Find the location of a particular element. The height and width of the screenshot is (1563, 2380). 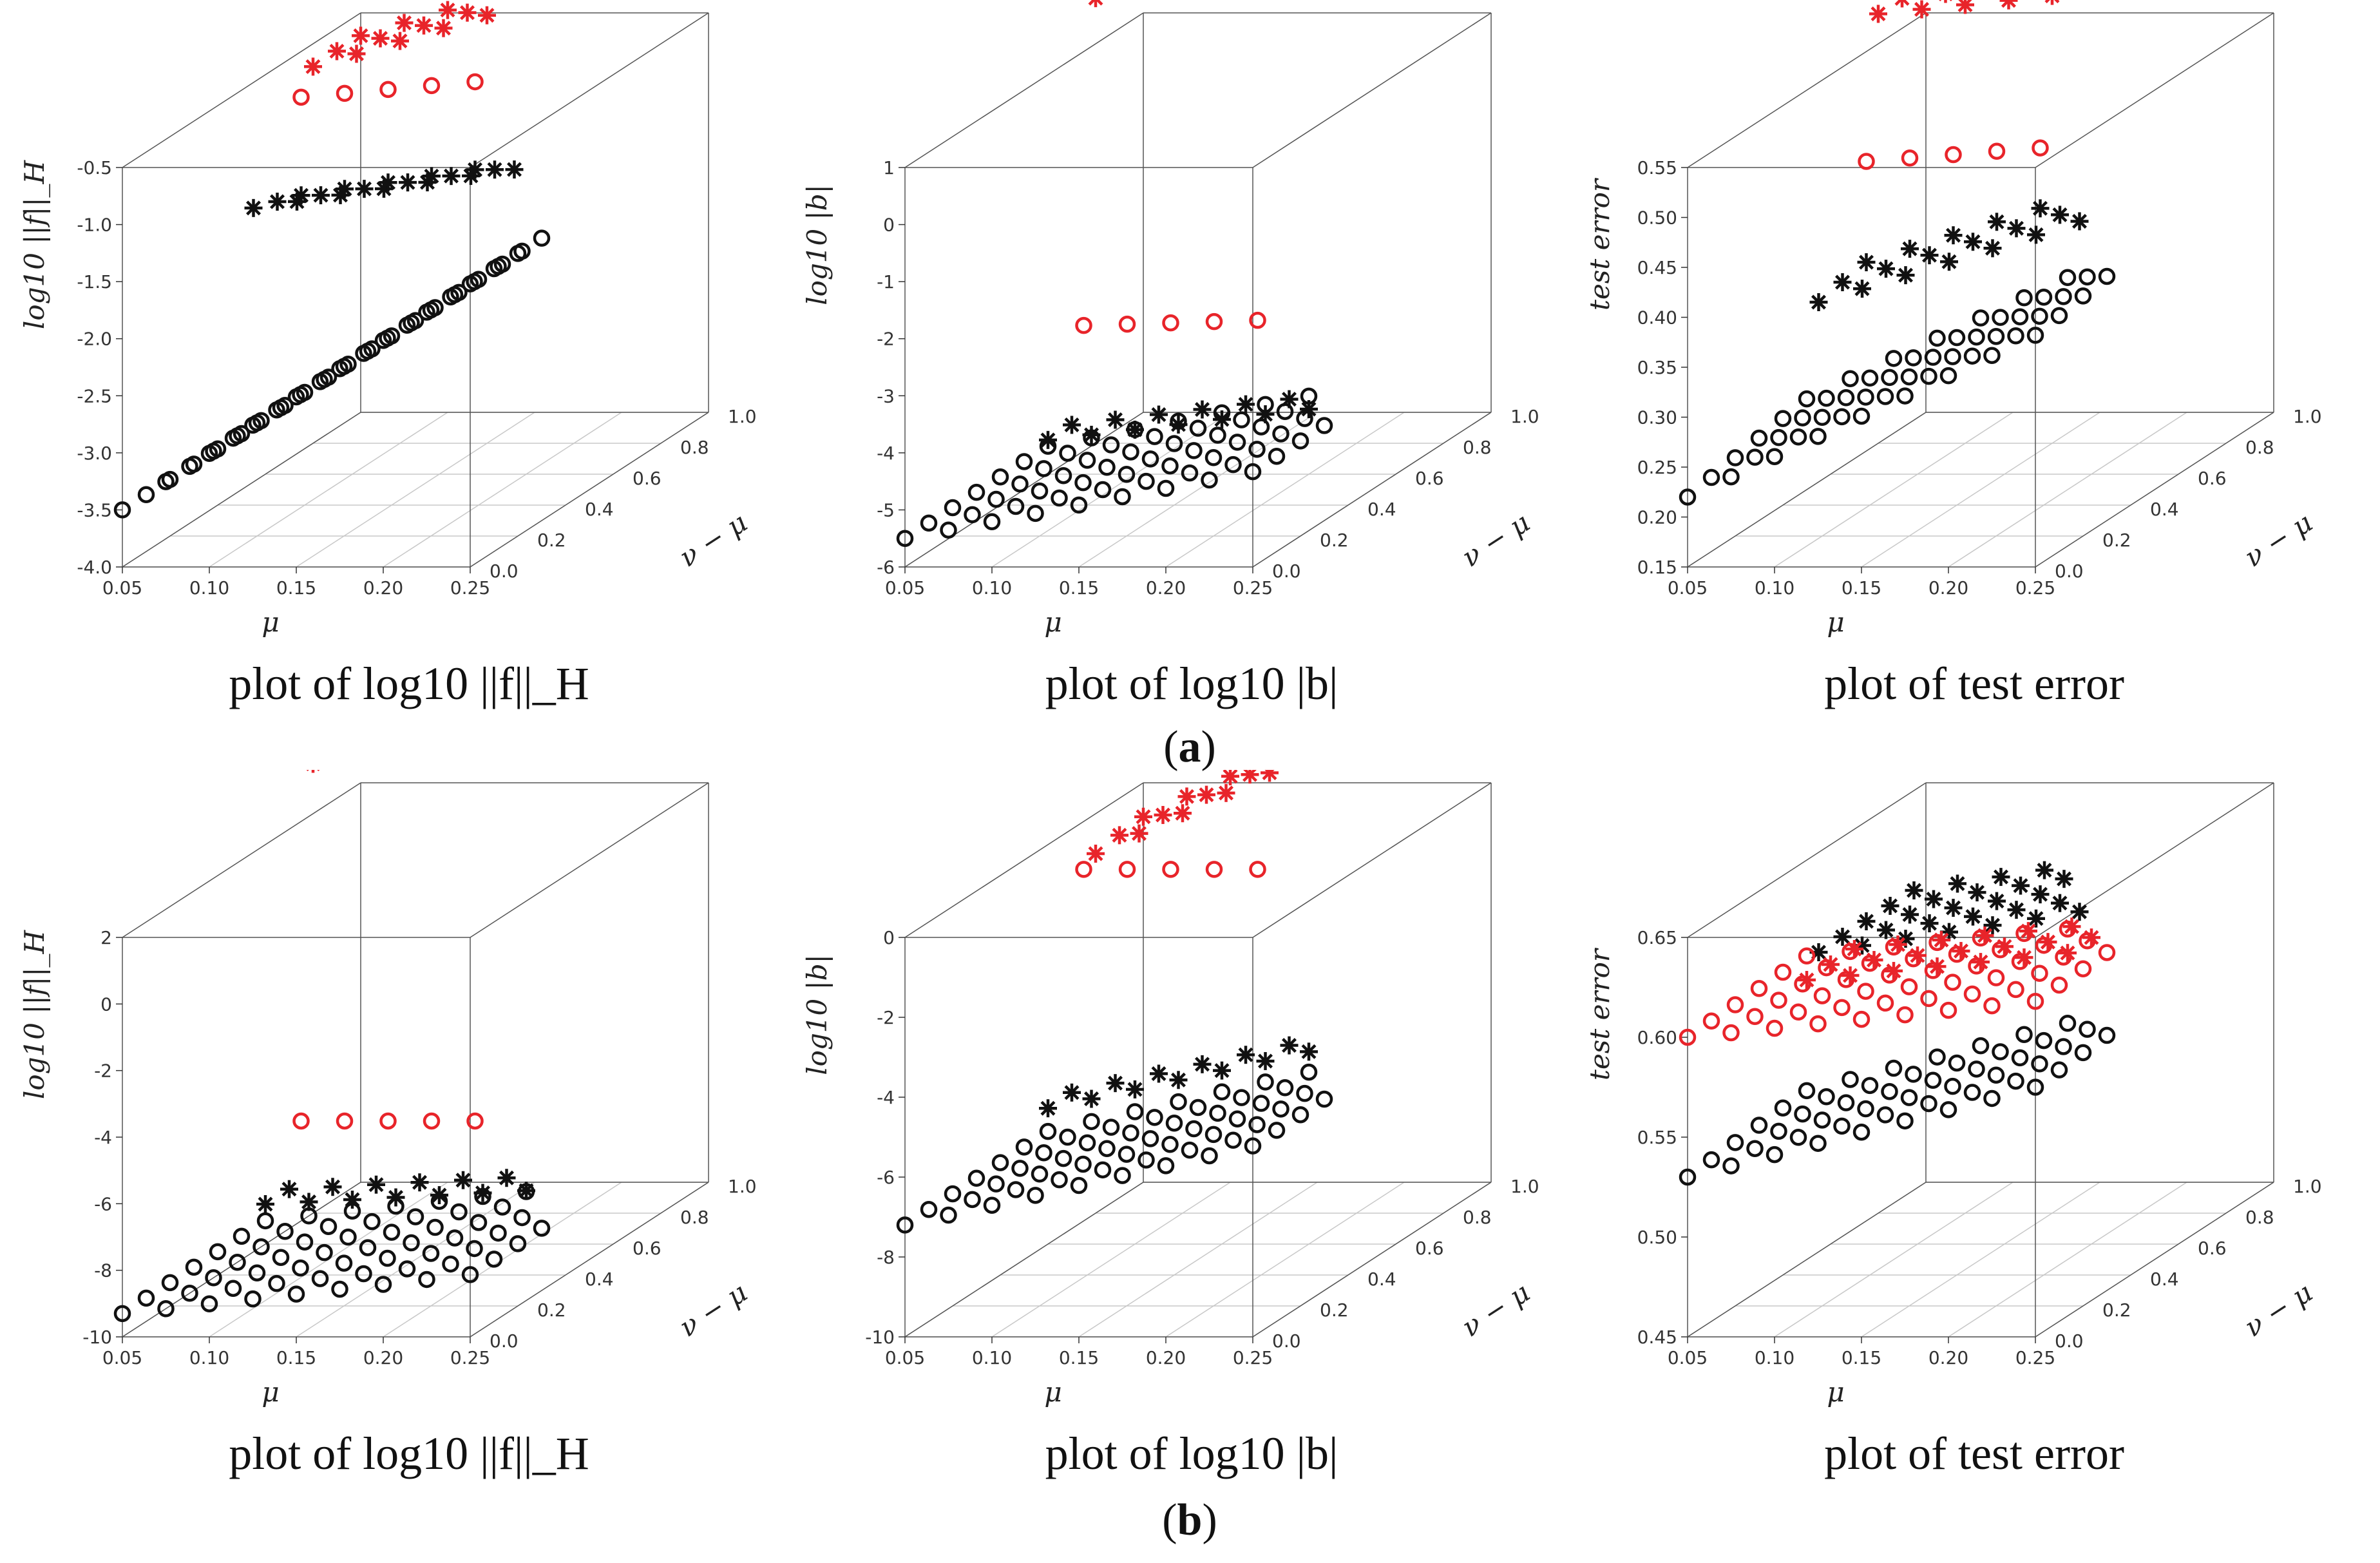

caption-a3-text: plot of test error is located at coordinates (1974, 683).